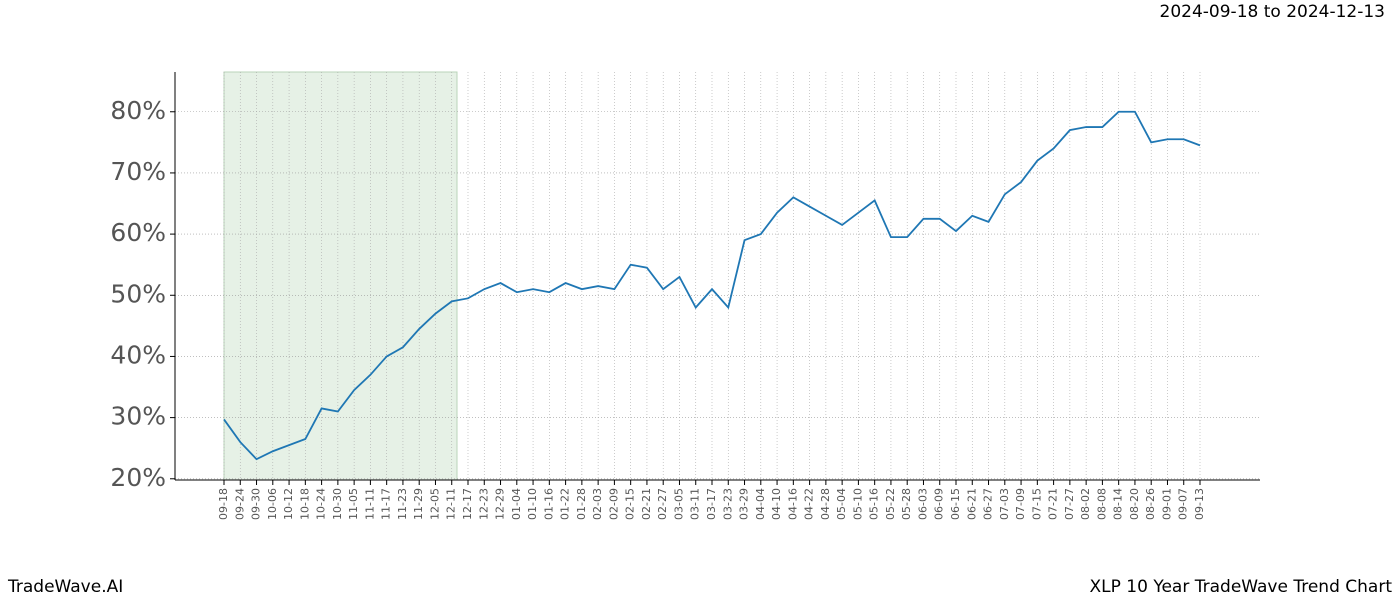  I want to click on x-tick-label: 11-23, so click(402, 504).